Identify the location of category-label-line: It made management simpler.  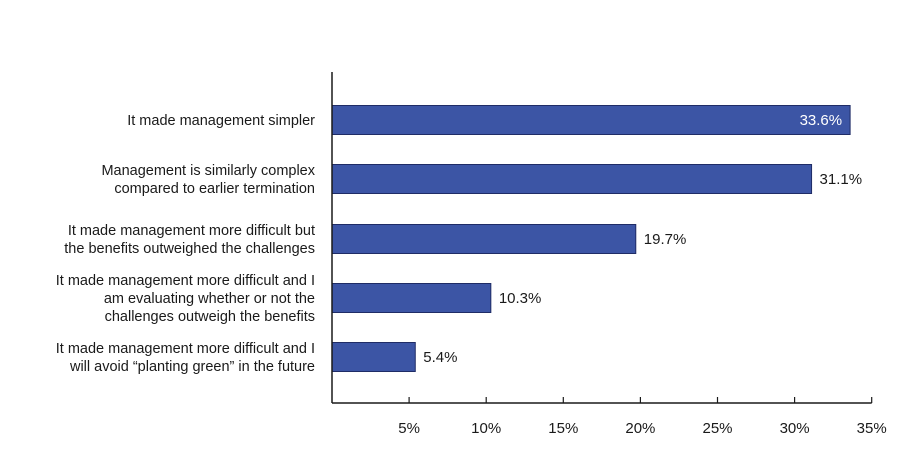
(221, 121).